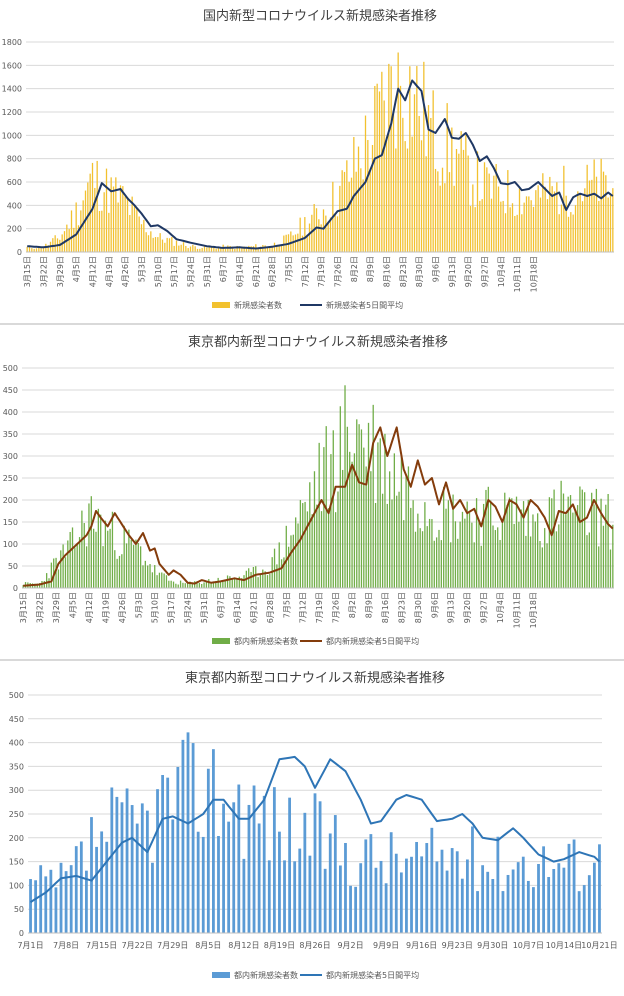 Image resolution: width=624 pixels, height=996 pixels. I want to click on legend: 新規感染者数 新規感染者5日間平均, so click(307, 305).